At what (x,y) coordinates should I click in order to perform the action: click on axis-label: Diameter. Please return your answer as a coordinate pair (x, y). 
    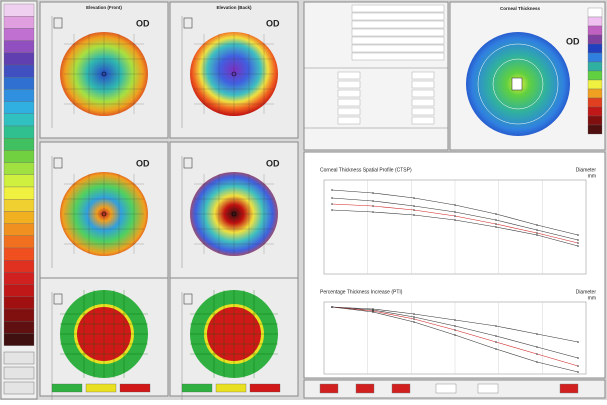
    Looking at the image, I should click on (586, 292).